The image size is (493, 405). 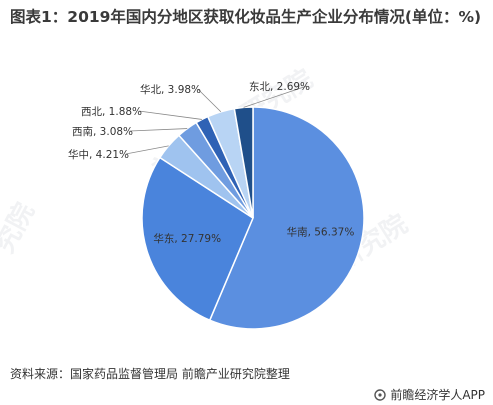 What do you see at coordinates (246, 17) in the screenshot?
I see `chart-title: 图表1：2019年国内分地区获取化妆品生产企业分布情况(单位：%)` at bounding box center [246, 17].